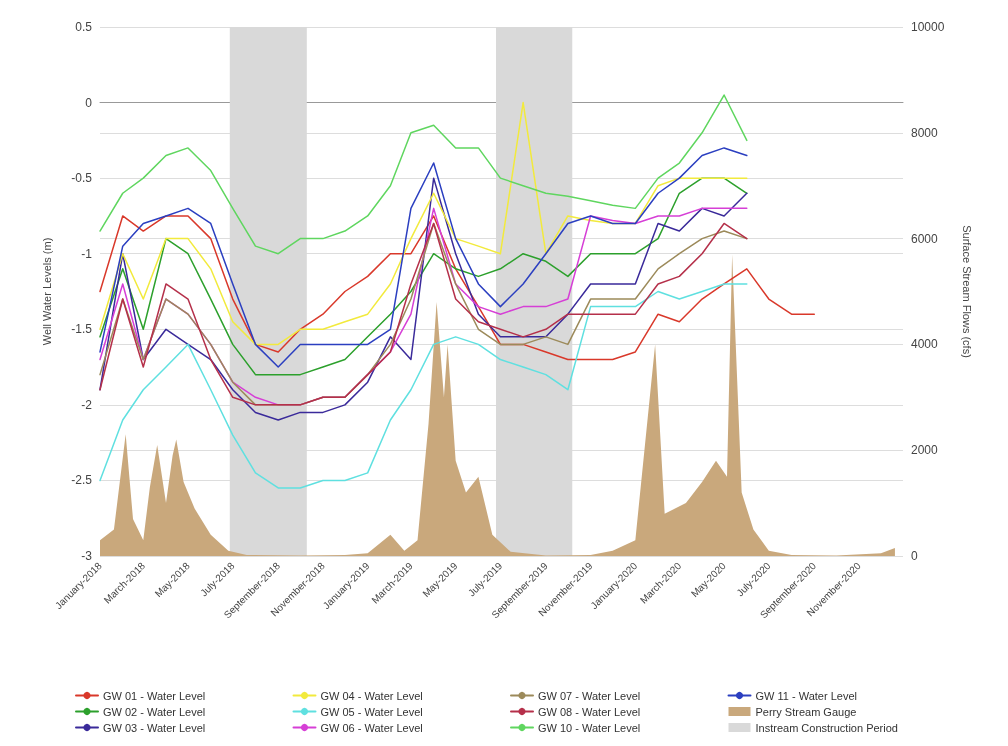  What do you see at coordinates (914, 556) in the screenshot?
I see `y2-tick-label: 0` at bounding box center [914, 556].